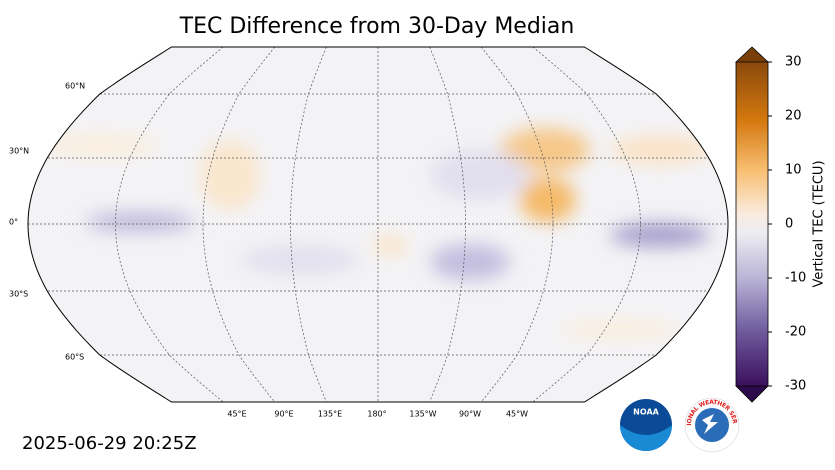 This screenshot has height=470, width=835. Describe the element at coordinates (283, 414) in the screenshot. I see `lon-label: 90°E` at that location.